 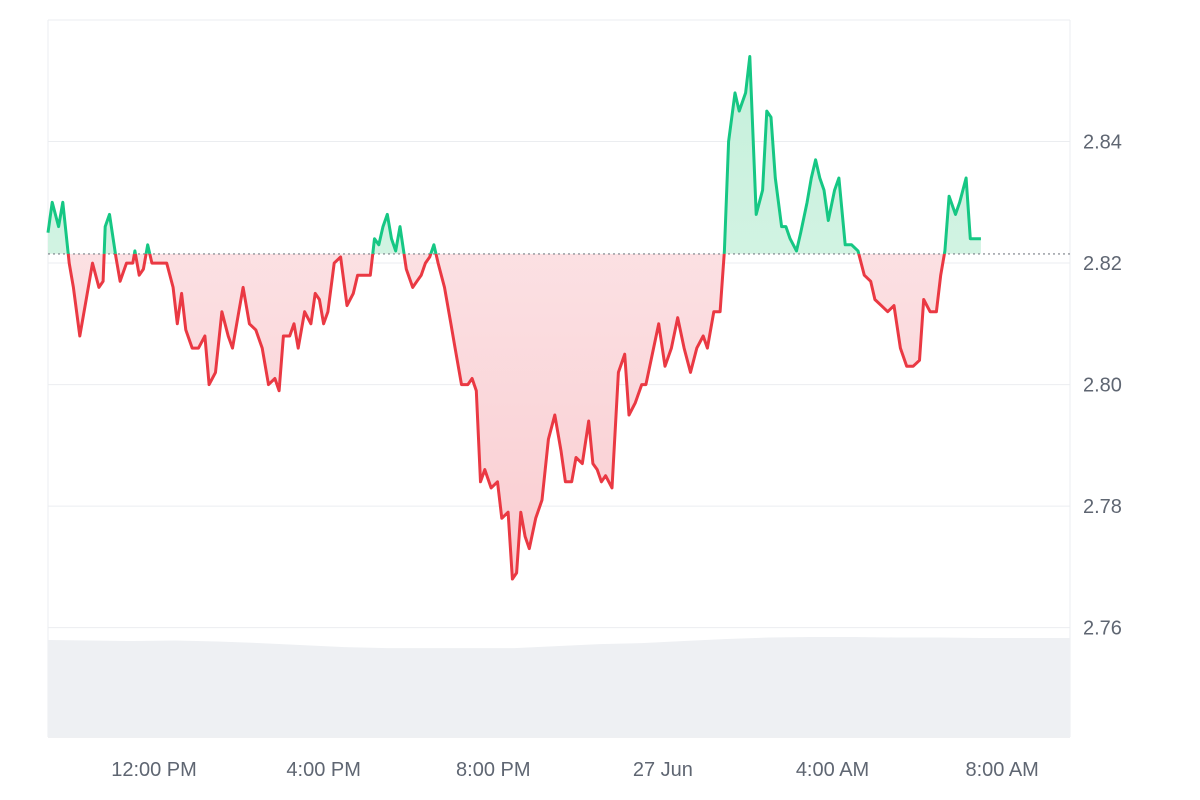 What do you see at coordinates (154, 770) in the screenshot?
I see `x-tick-label: 12:00 PM` at bounding box center [154, 770].